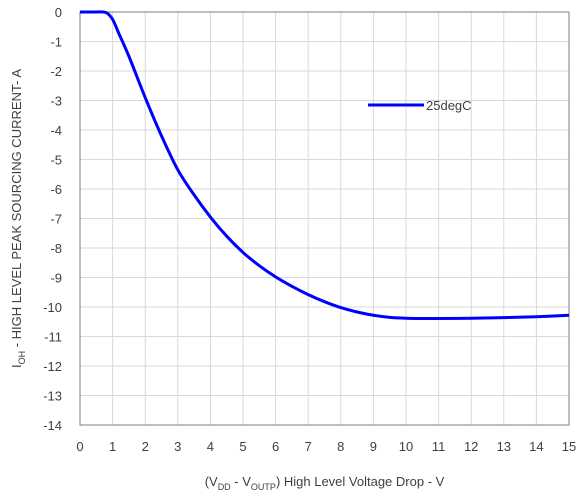 This screenshot has height=495, width=584. Describe the element at coordinates (79, 446) in the screenshot. I see `x-tick-label: 0` at that location.